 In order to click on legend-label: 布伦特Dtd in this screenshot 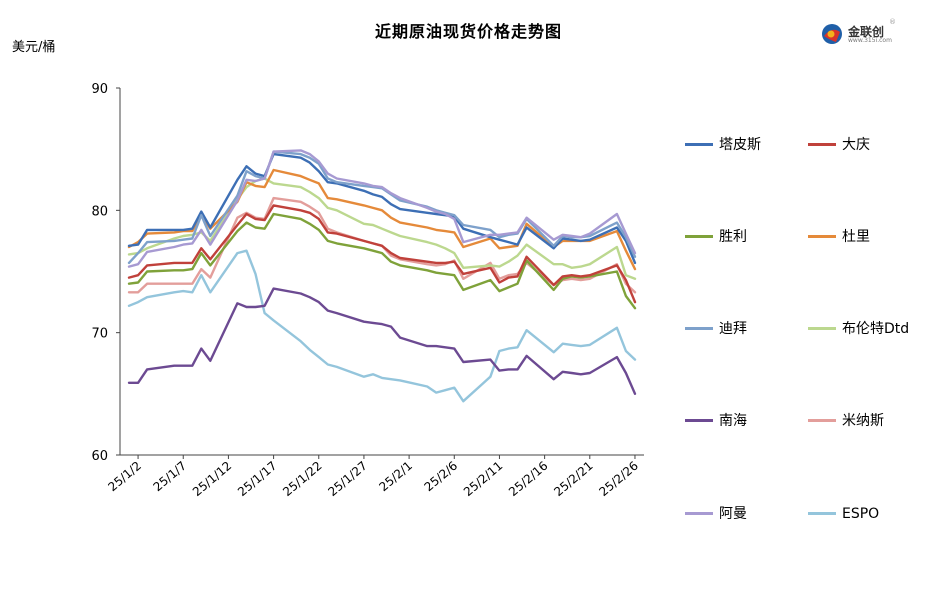, I will do `click(876, 329)`.